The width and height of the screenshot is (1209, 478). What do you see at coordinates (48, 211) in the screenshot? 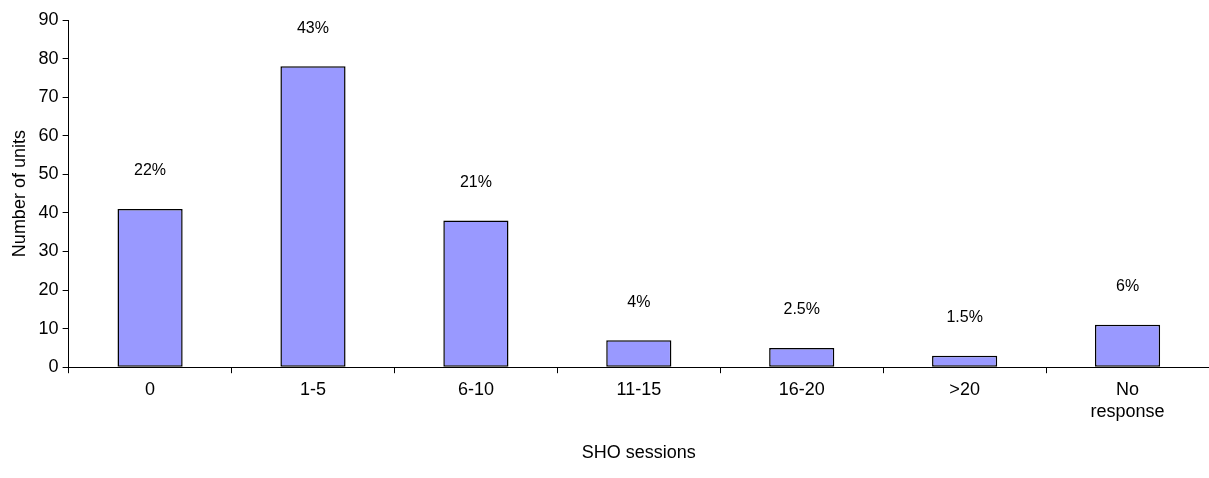
I see `y-tick-label: 40` at bounding box center [48, 211].